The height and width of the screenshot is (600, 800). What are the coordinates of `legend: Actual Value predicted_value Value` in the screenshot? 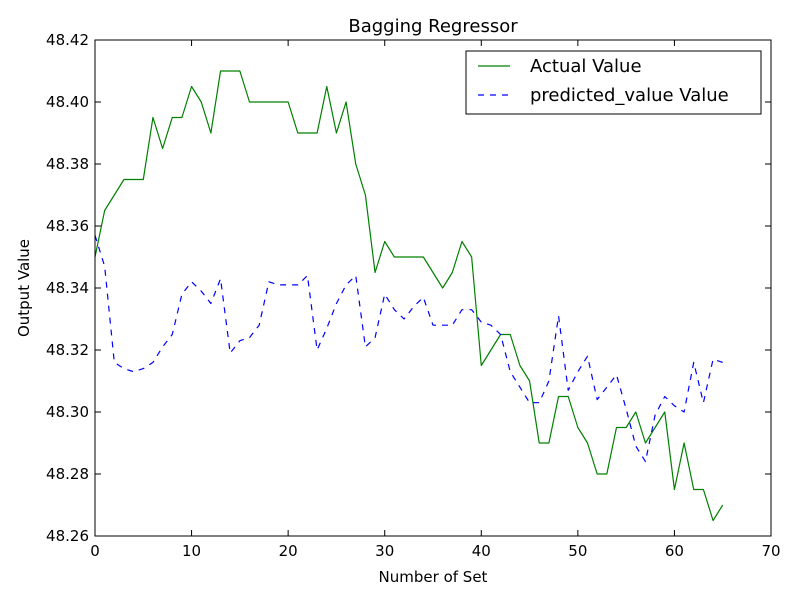 It's located at (613, 82).